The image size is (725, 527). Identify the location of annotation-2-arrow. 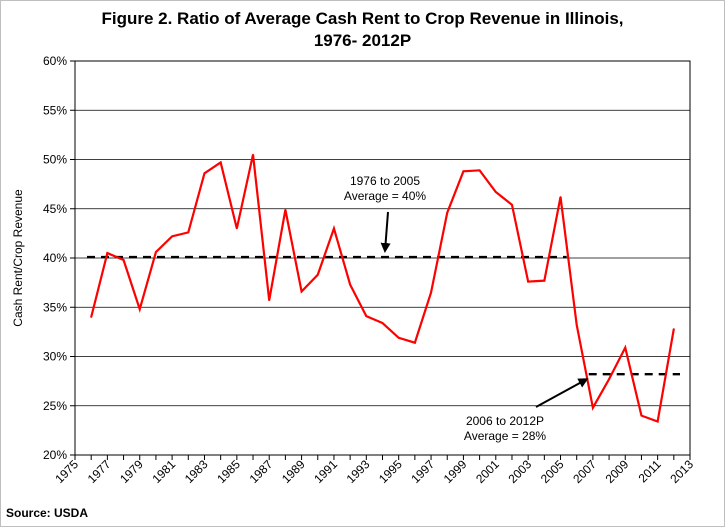
(562, 393).